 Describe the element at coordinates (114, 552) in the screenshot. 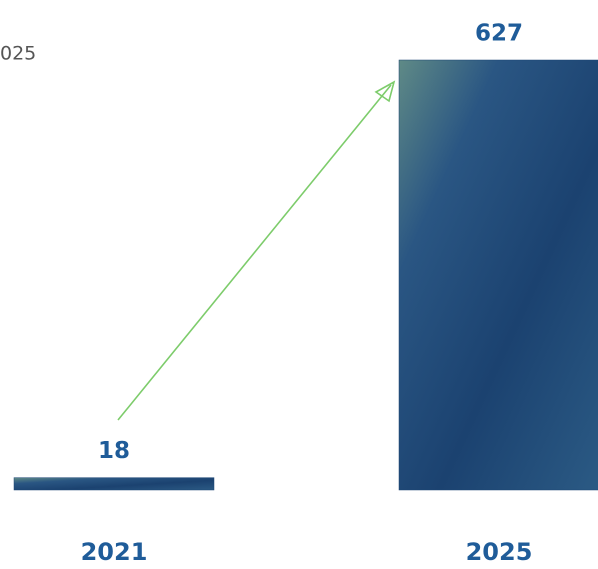

I see `x-tick-label: 2021` at that location.